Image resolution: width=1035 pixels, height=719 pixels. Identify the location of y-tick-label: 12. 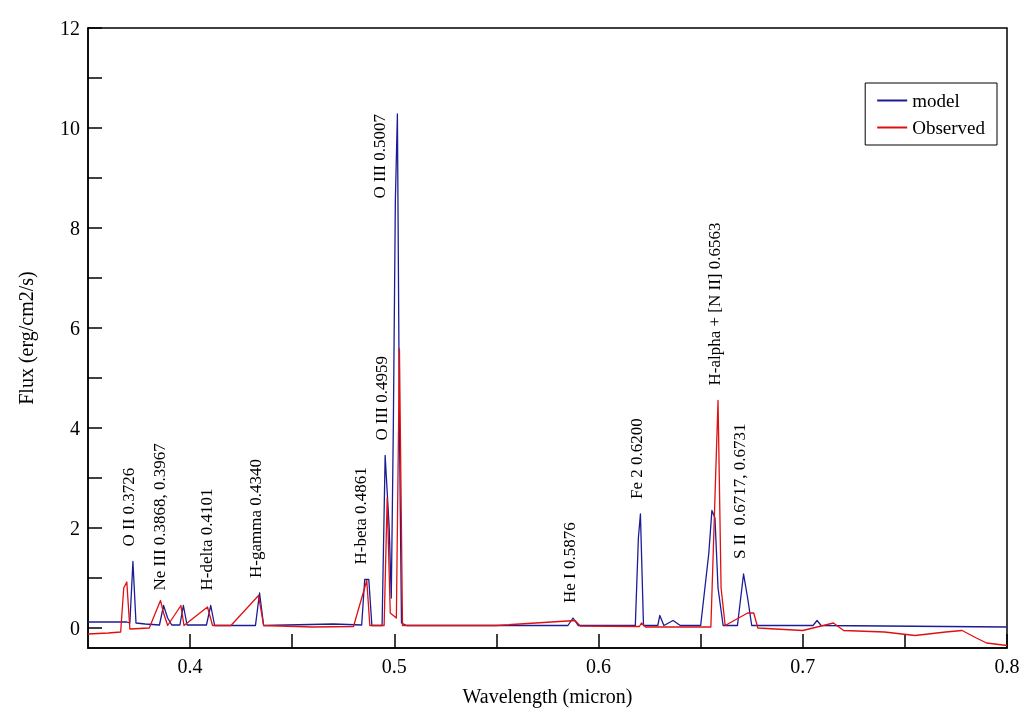
(70, 28).